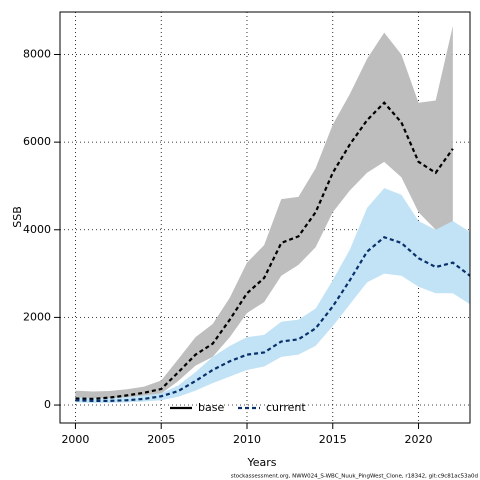 The width and height of the screenshot is (480, 480). I want to click on x-tick-label: 2000, so click(75, 439).